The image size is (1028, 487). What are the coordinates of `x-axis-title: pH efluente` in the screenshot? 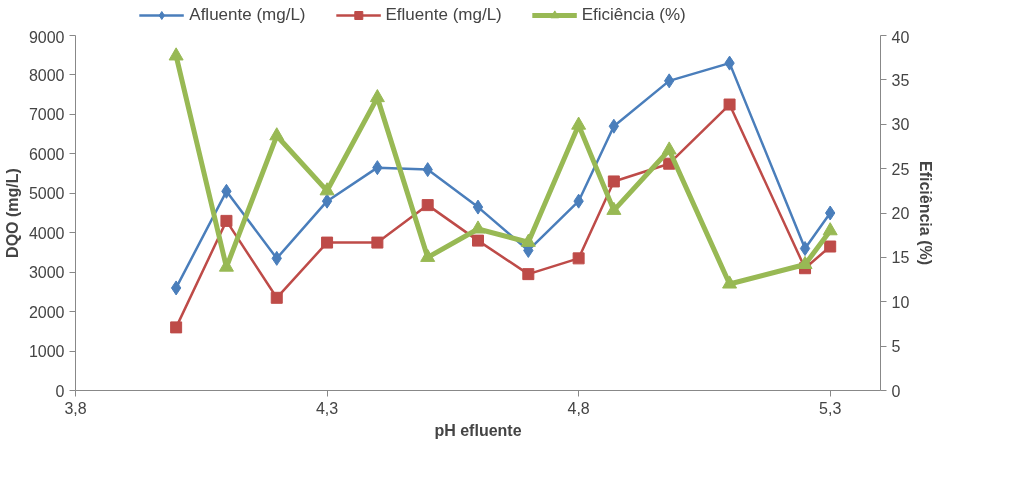 It's located at (478, 430).